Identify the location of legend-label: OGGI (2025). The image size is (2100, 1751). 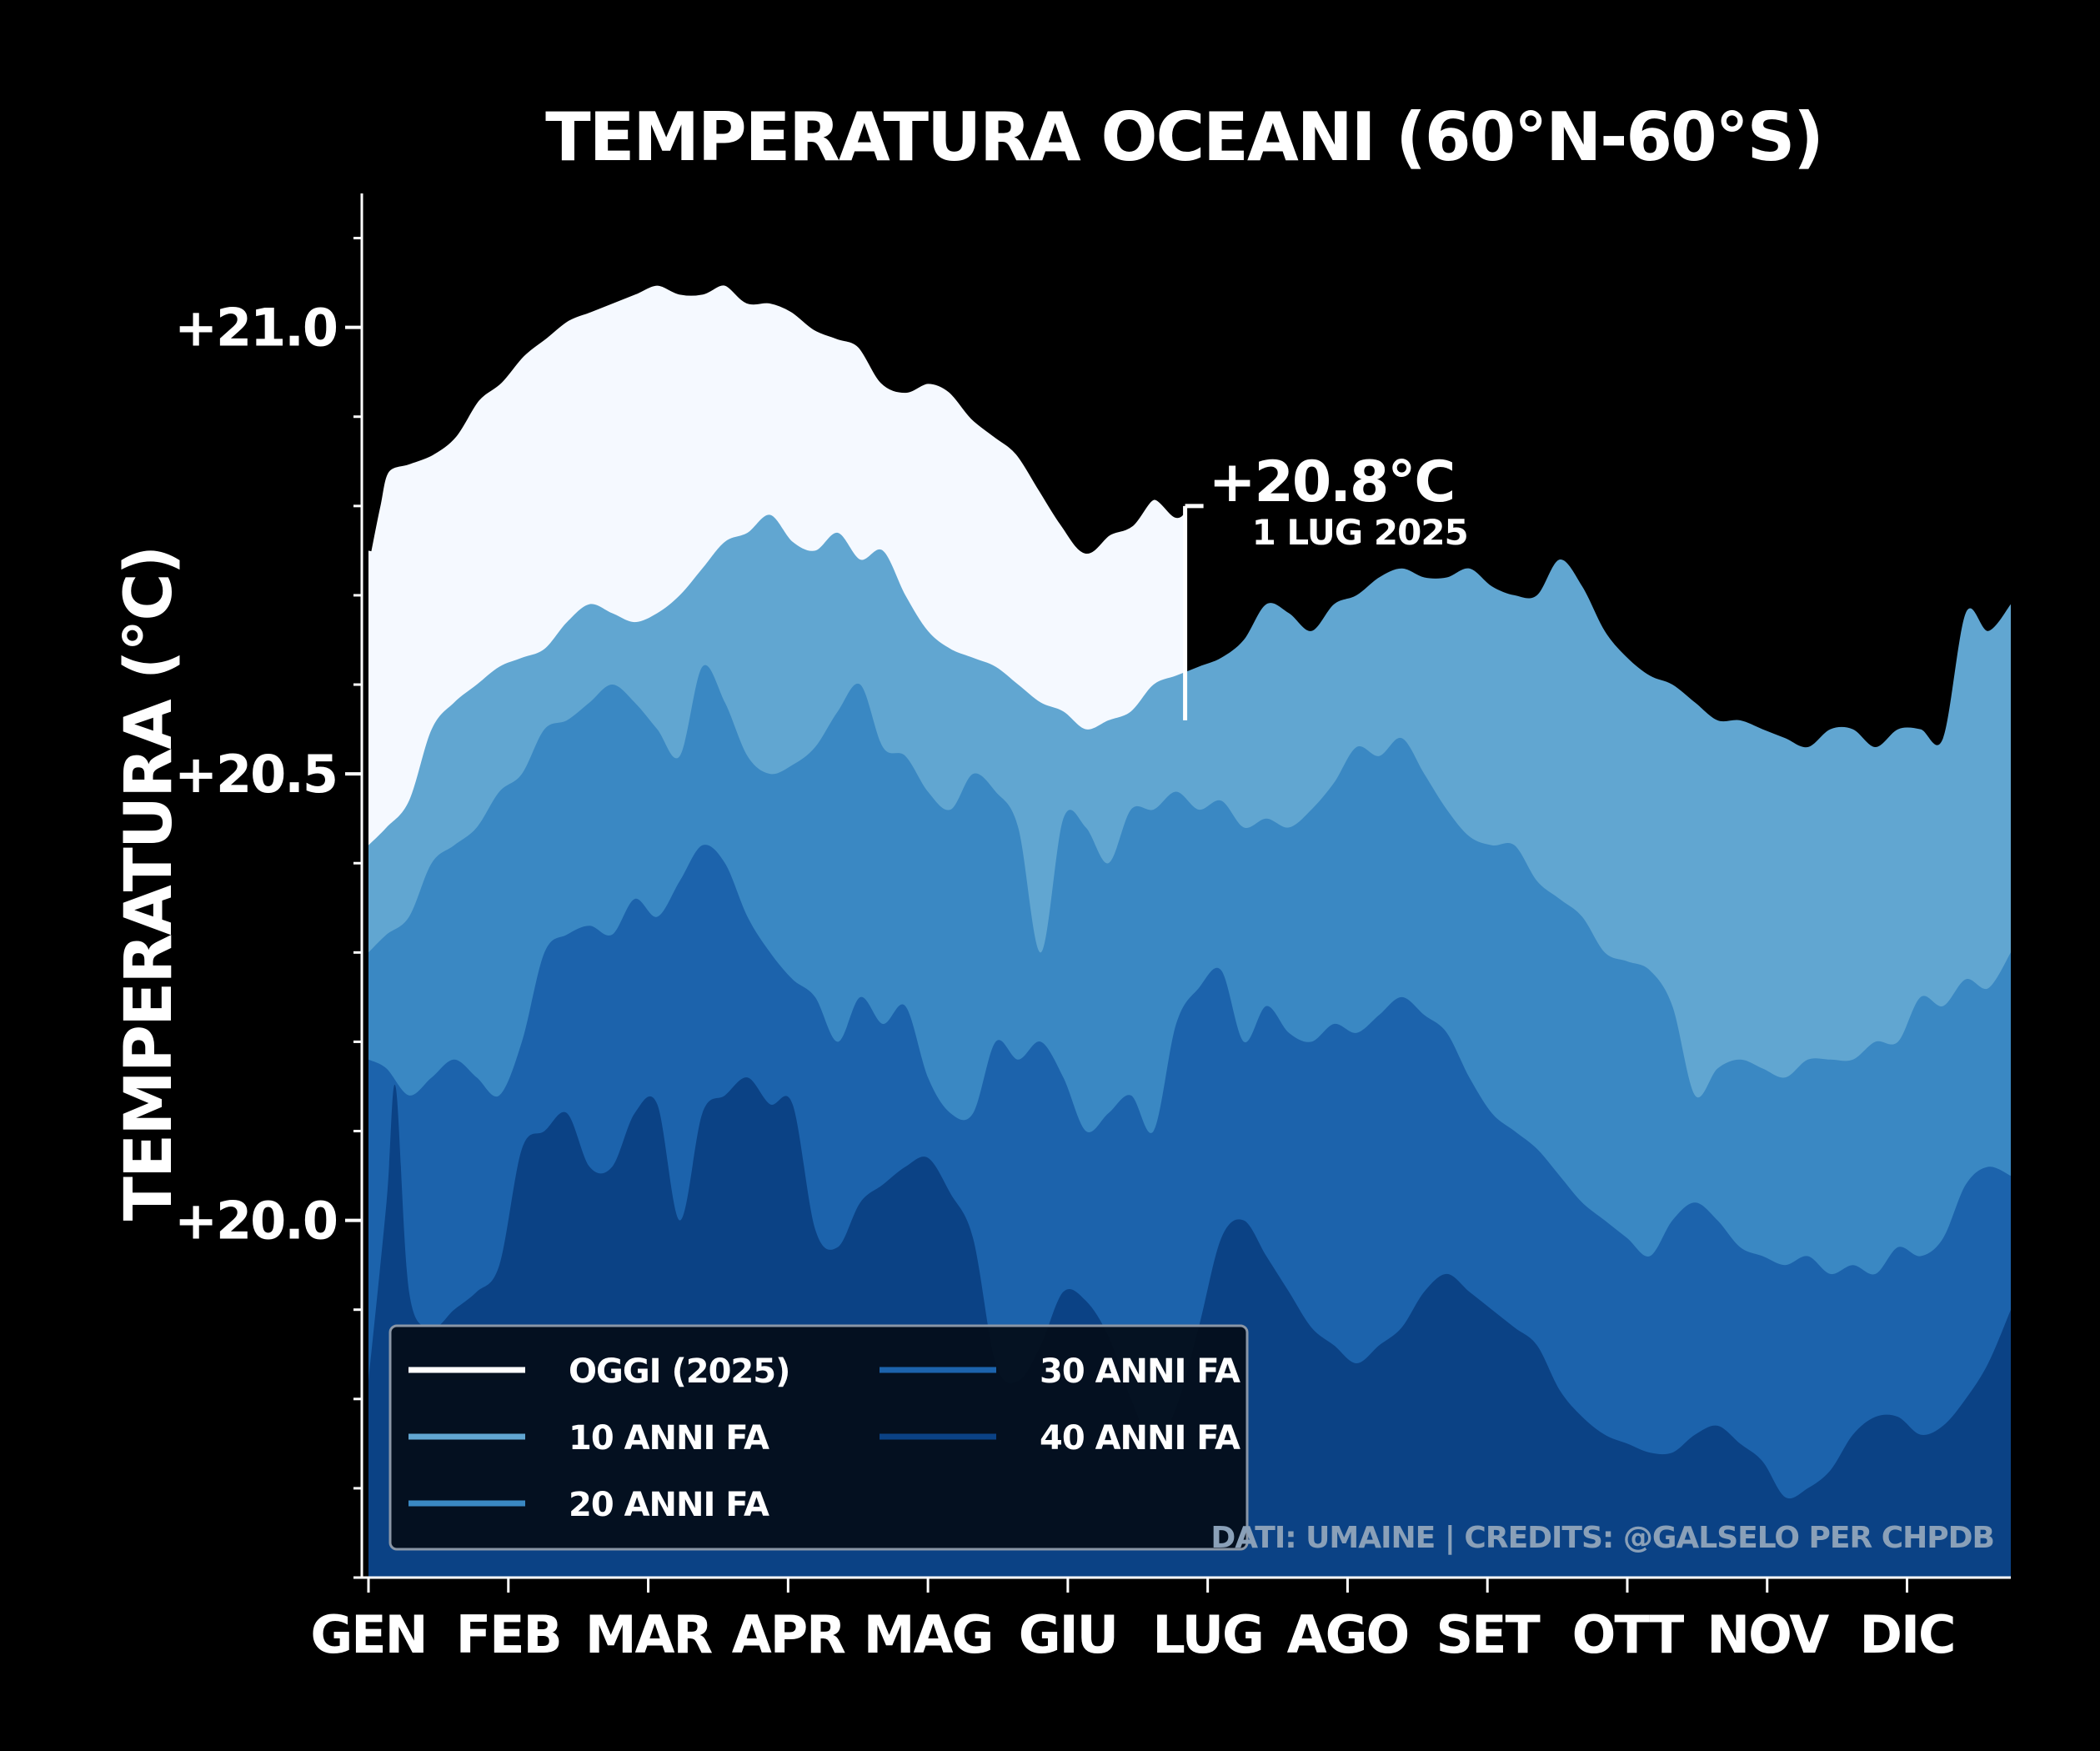
(679, 1371).